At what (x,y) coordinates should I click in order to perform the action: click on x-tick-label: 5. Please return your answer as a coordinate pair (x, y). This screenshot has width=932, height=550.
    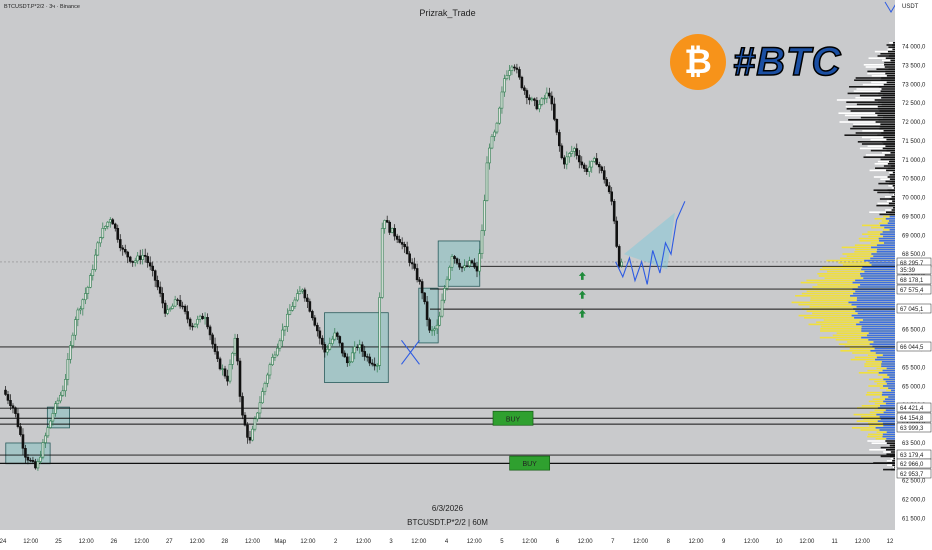
    Looking at the image, I should click on (502, 542).